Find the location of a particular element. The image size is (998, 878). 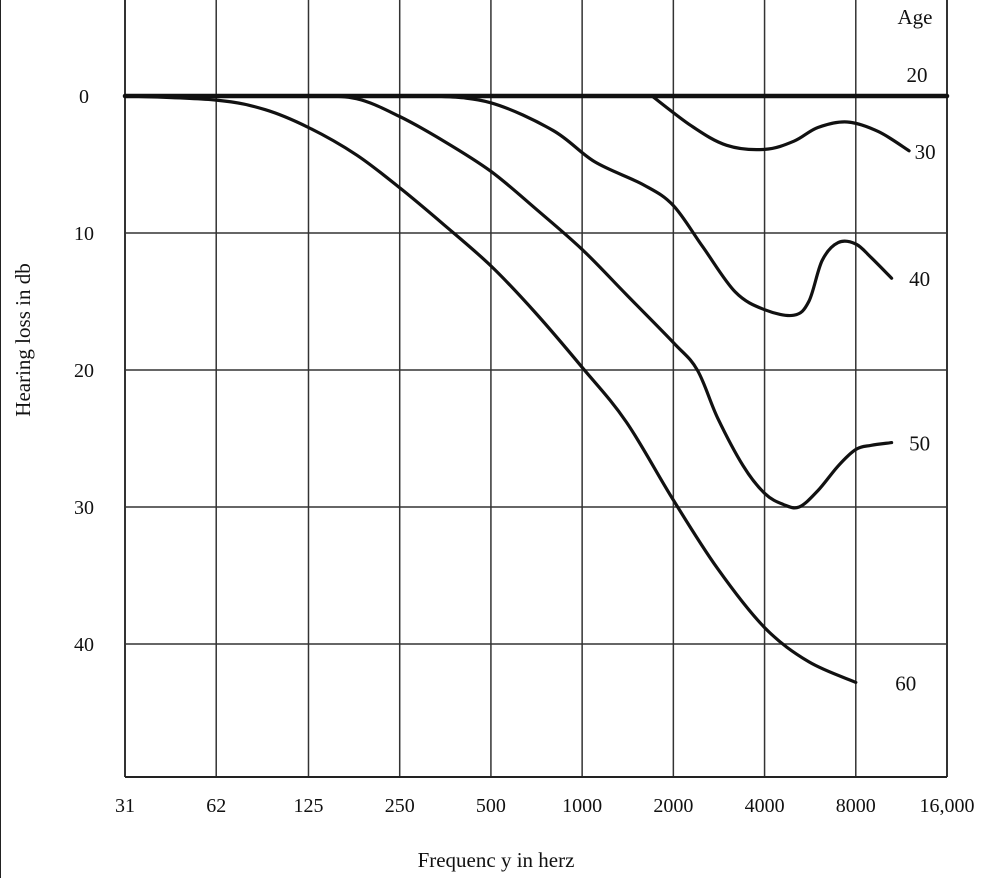

series-label-age-50: 50 is located at coordinates (919, 444).